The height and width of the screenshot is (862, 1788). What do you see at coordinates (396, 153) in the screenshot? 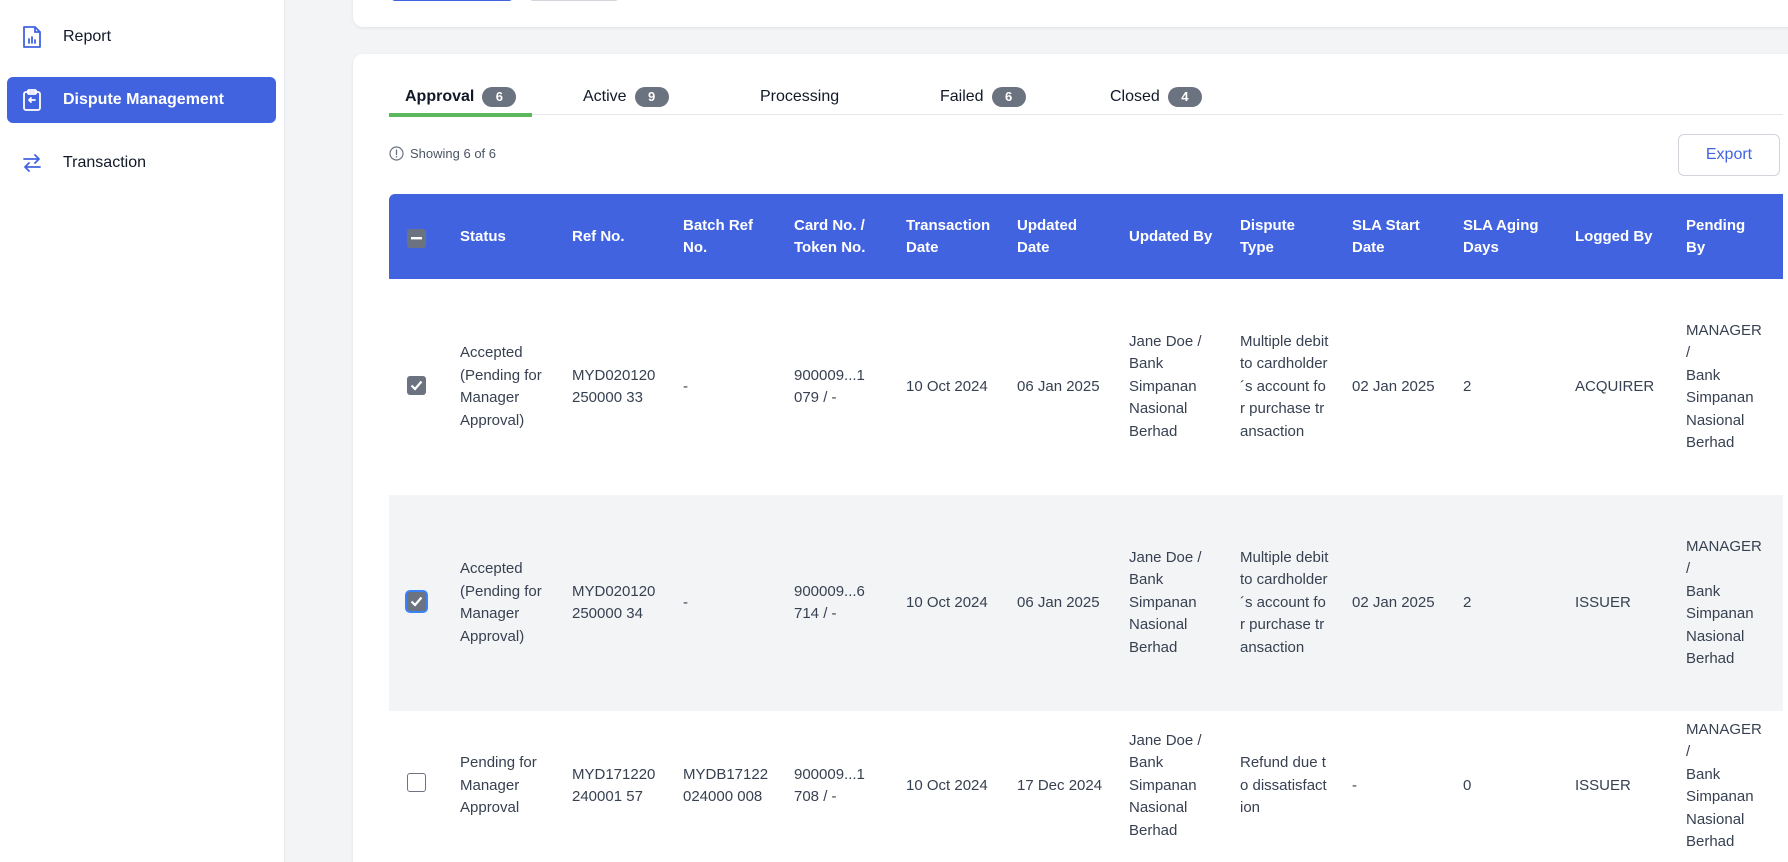
I see `info-icon` at bounding box center [396, 153].